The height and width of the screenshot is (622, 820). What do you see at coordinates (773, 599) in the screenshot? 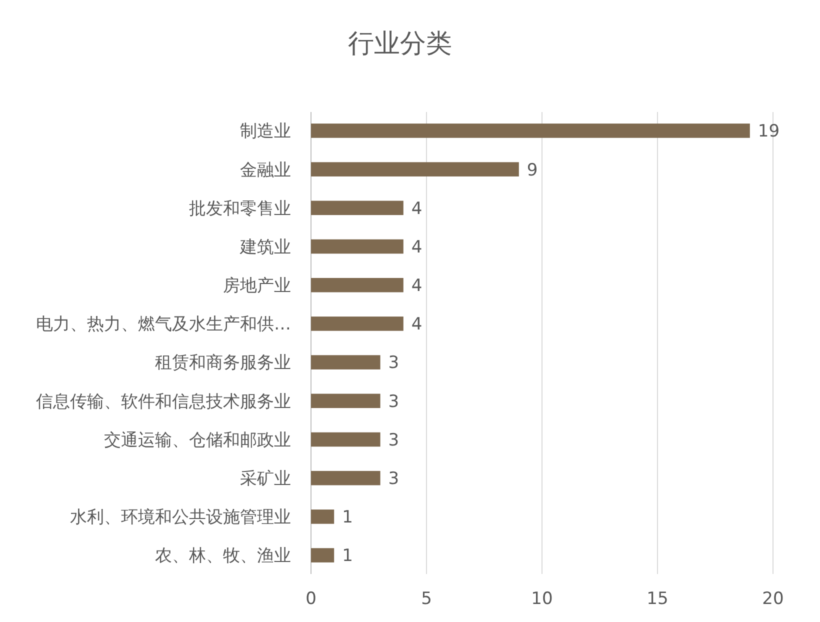
I see `x-tick-label: 20` at bounding box center [773, 599].